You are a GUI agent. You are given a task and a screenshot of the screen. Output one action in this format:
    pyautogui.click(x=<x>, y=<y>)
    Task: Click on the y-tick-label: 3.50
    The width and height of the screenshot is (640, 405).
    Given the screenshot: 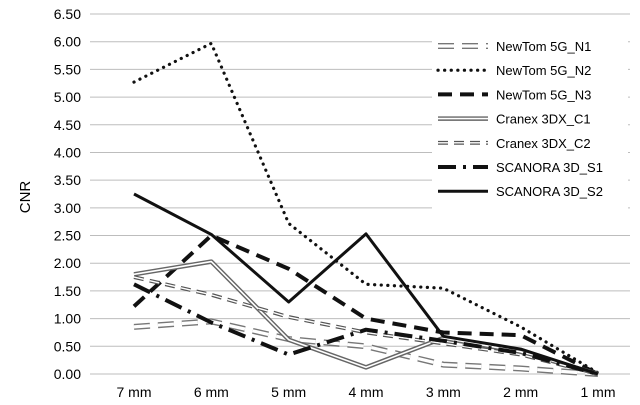 What is the action you would take?
    pyautogui.click(x=67, y=180)
    